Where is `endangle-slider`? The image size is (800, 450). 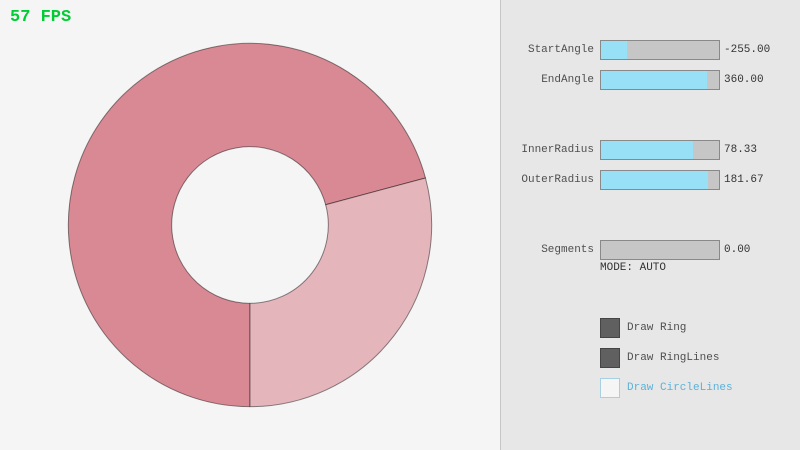 endangle-slider is located at coordinates (660, 80).